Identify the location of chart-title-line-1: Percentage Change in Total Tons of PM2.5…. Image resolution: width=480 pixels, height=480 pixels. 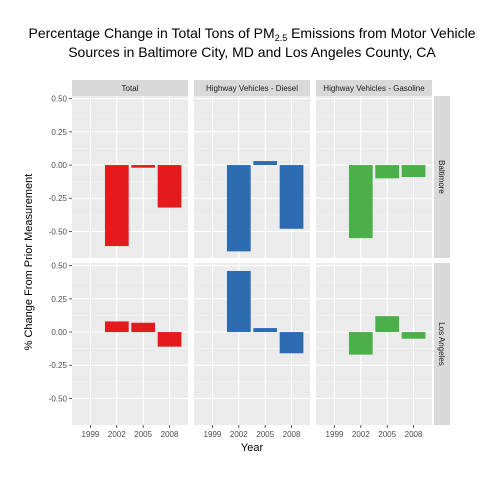
(251, 34).